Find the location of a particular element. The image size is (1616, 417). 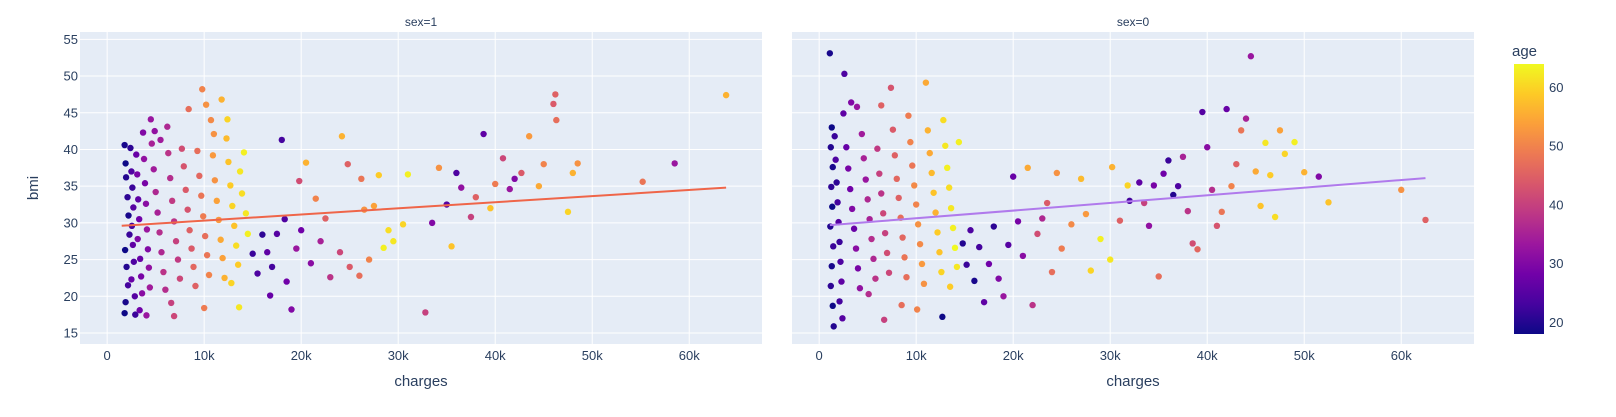

x-axis-title: charges is located at coordinates (1132, 381).